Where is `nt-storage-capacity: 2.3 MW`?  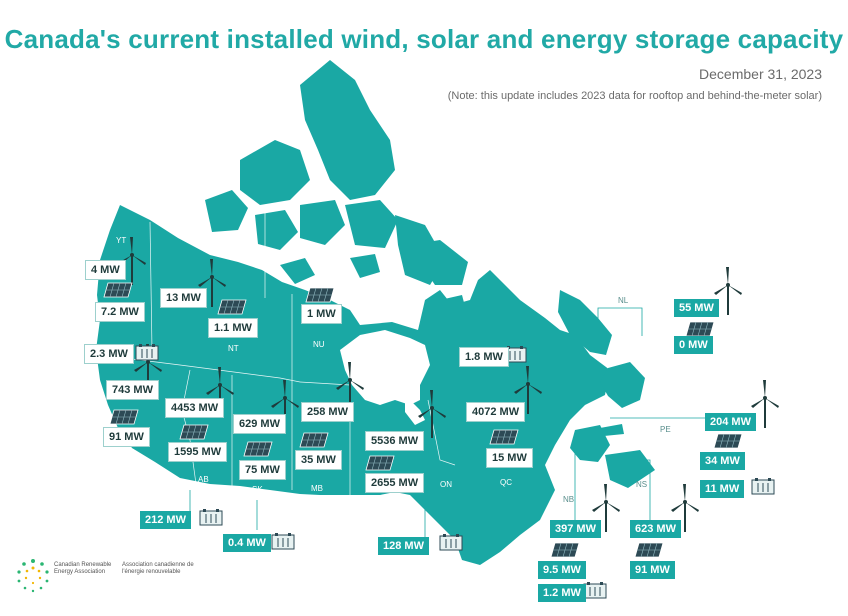 nt-storage-capacity: 2.3 MW is located at coordinates (109, 354).